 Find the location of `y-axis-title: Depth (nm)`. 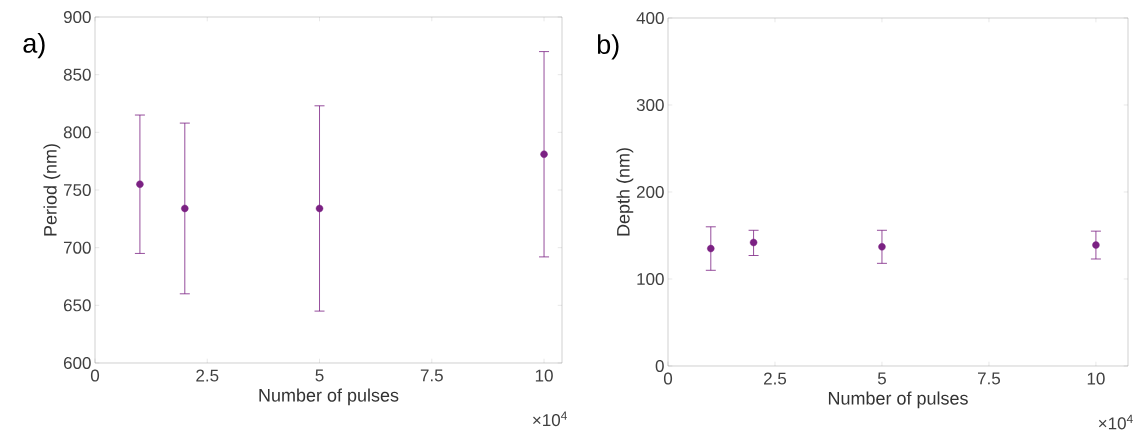

y-axis-title: Depth (nm) is located at coordinates (625, 192).